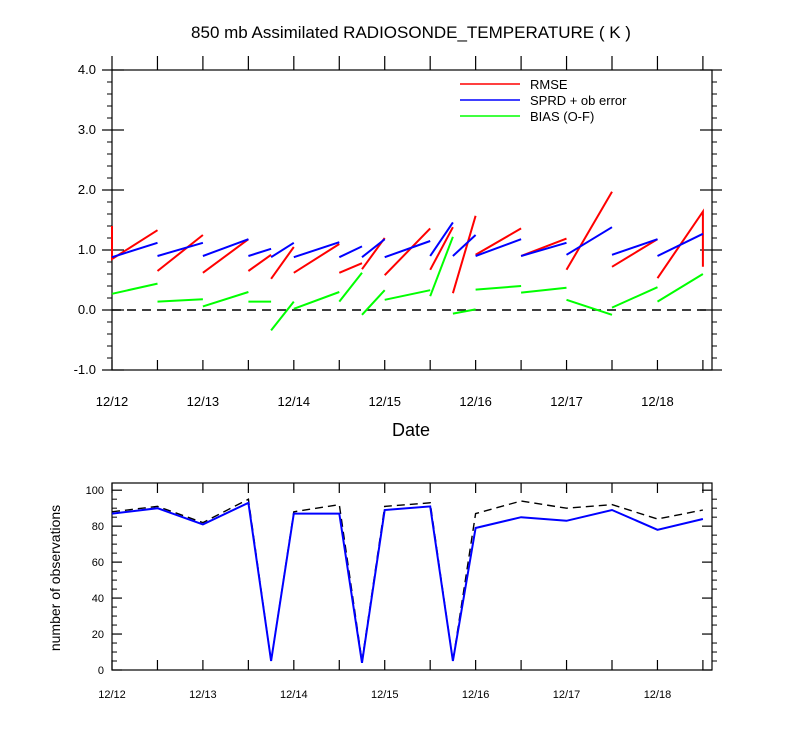  Describe the element at coordinates (87, 249) in the screenshot. I see `y-tick-label: 1.0` at that location.